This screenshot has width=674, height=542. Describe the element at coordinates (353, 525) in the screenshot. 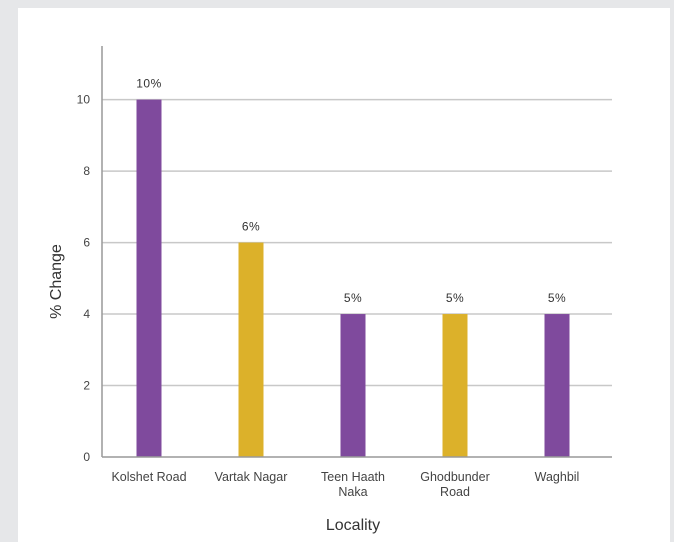

I see `x-axis-title: Locality` at that location.